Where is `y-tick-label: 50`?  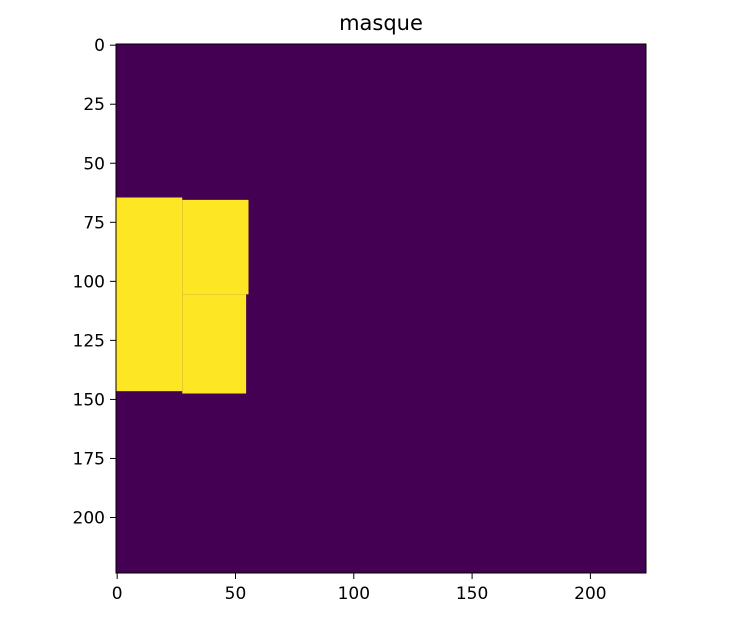 y-tick-label: 50 is located at coordinates (94, 164).